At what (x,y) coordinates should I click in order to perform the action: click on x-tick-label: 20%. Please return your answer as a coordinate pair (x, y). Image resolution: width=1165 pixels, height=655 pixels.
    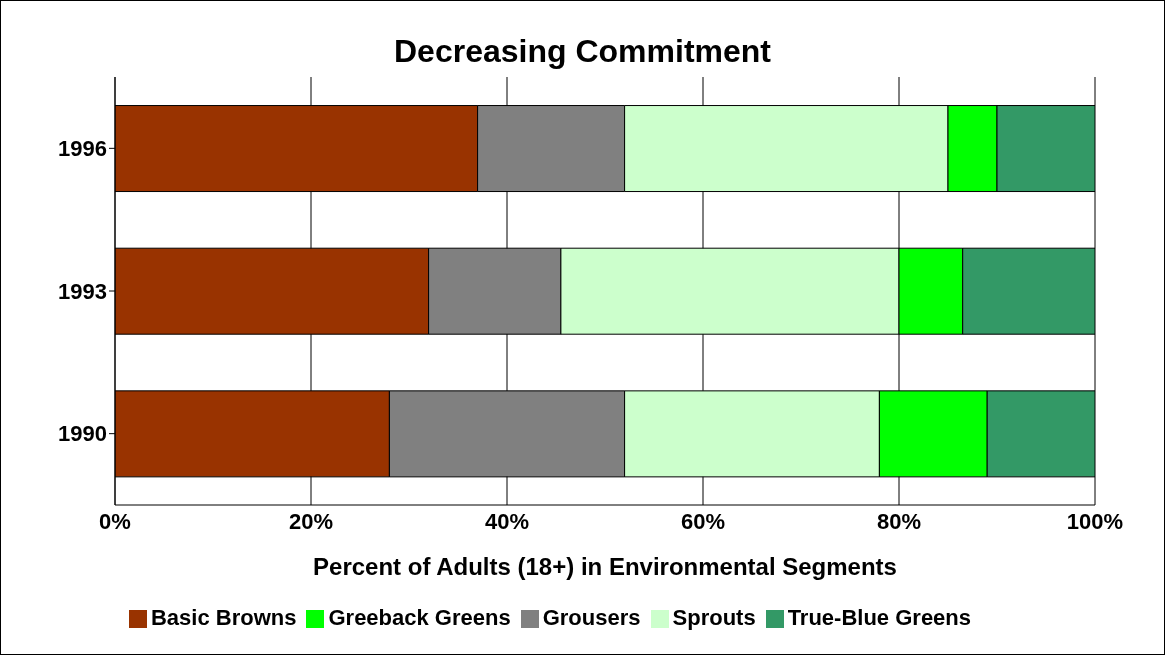
    Looking at the image, I should click on (311, 521).